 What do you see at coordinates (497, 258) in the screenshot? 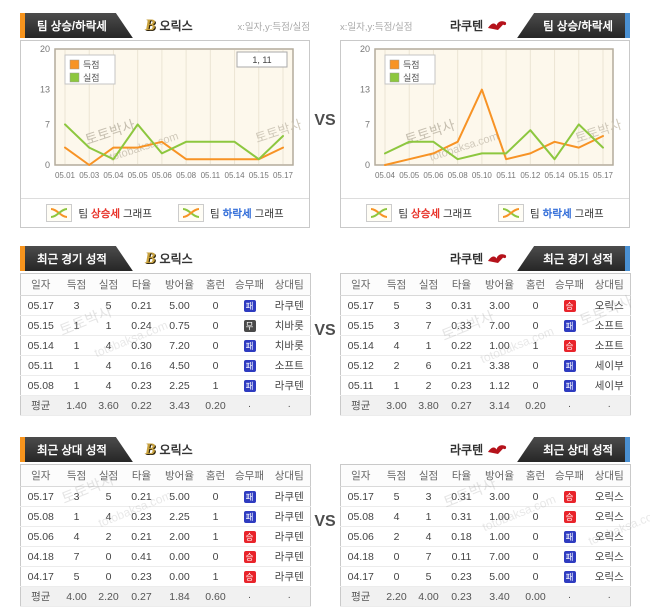
I see `rakuten-eagles-logo-icon` at bounding box center [497, 258].